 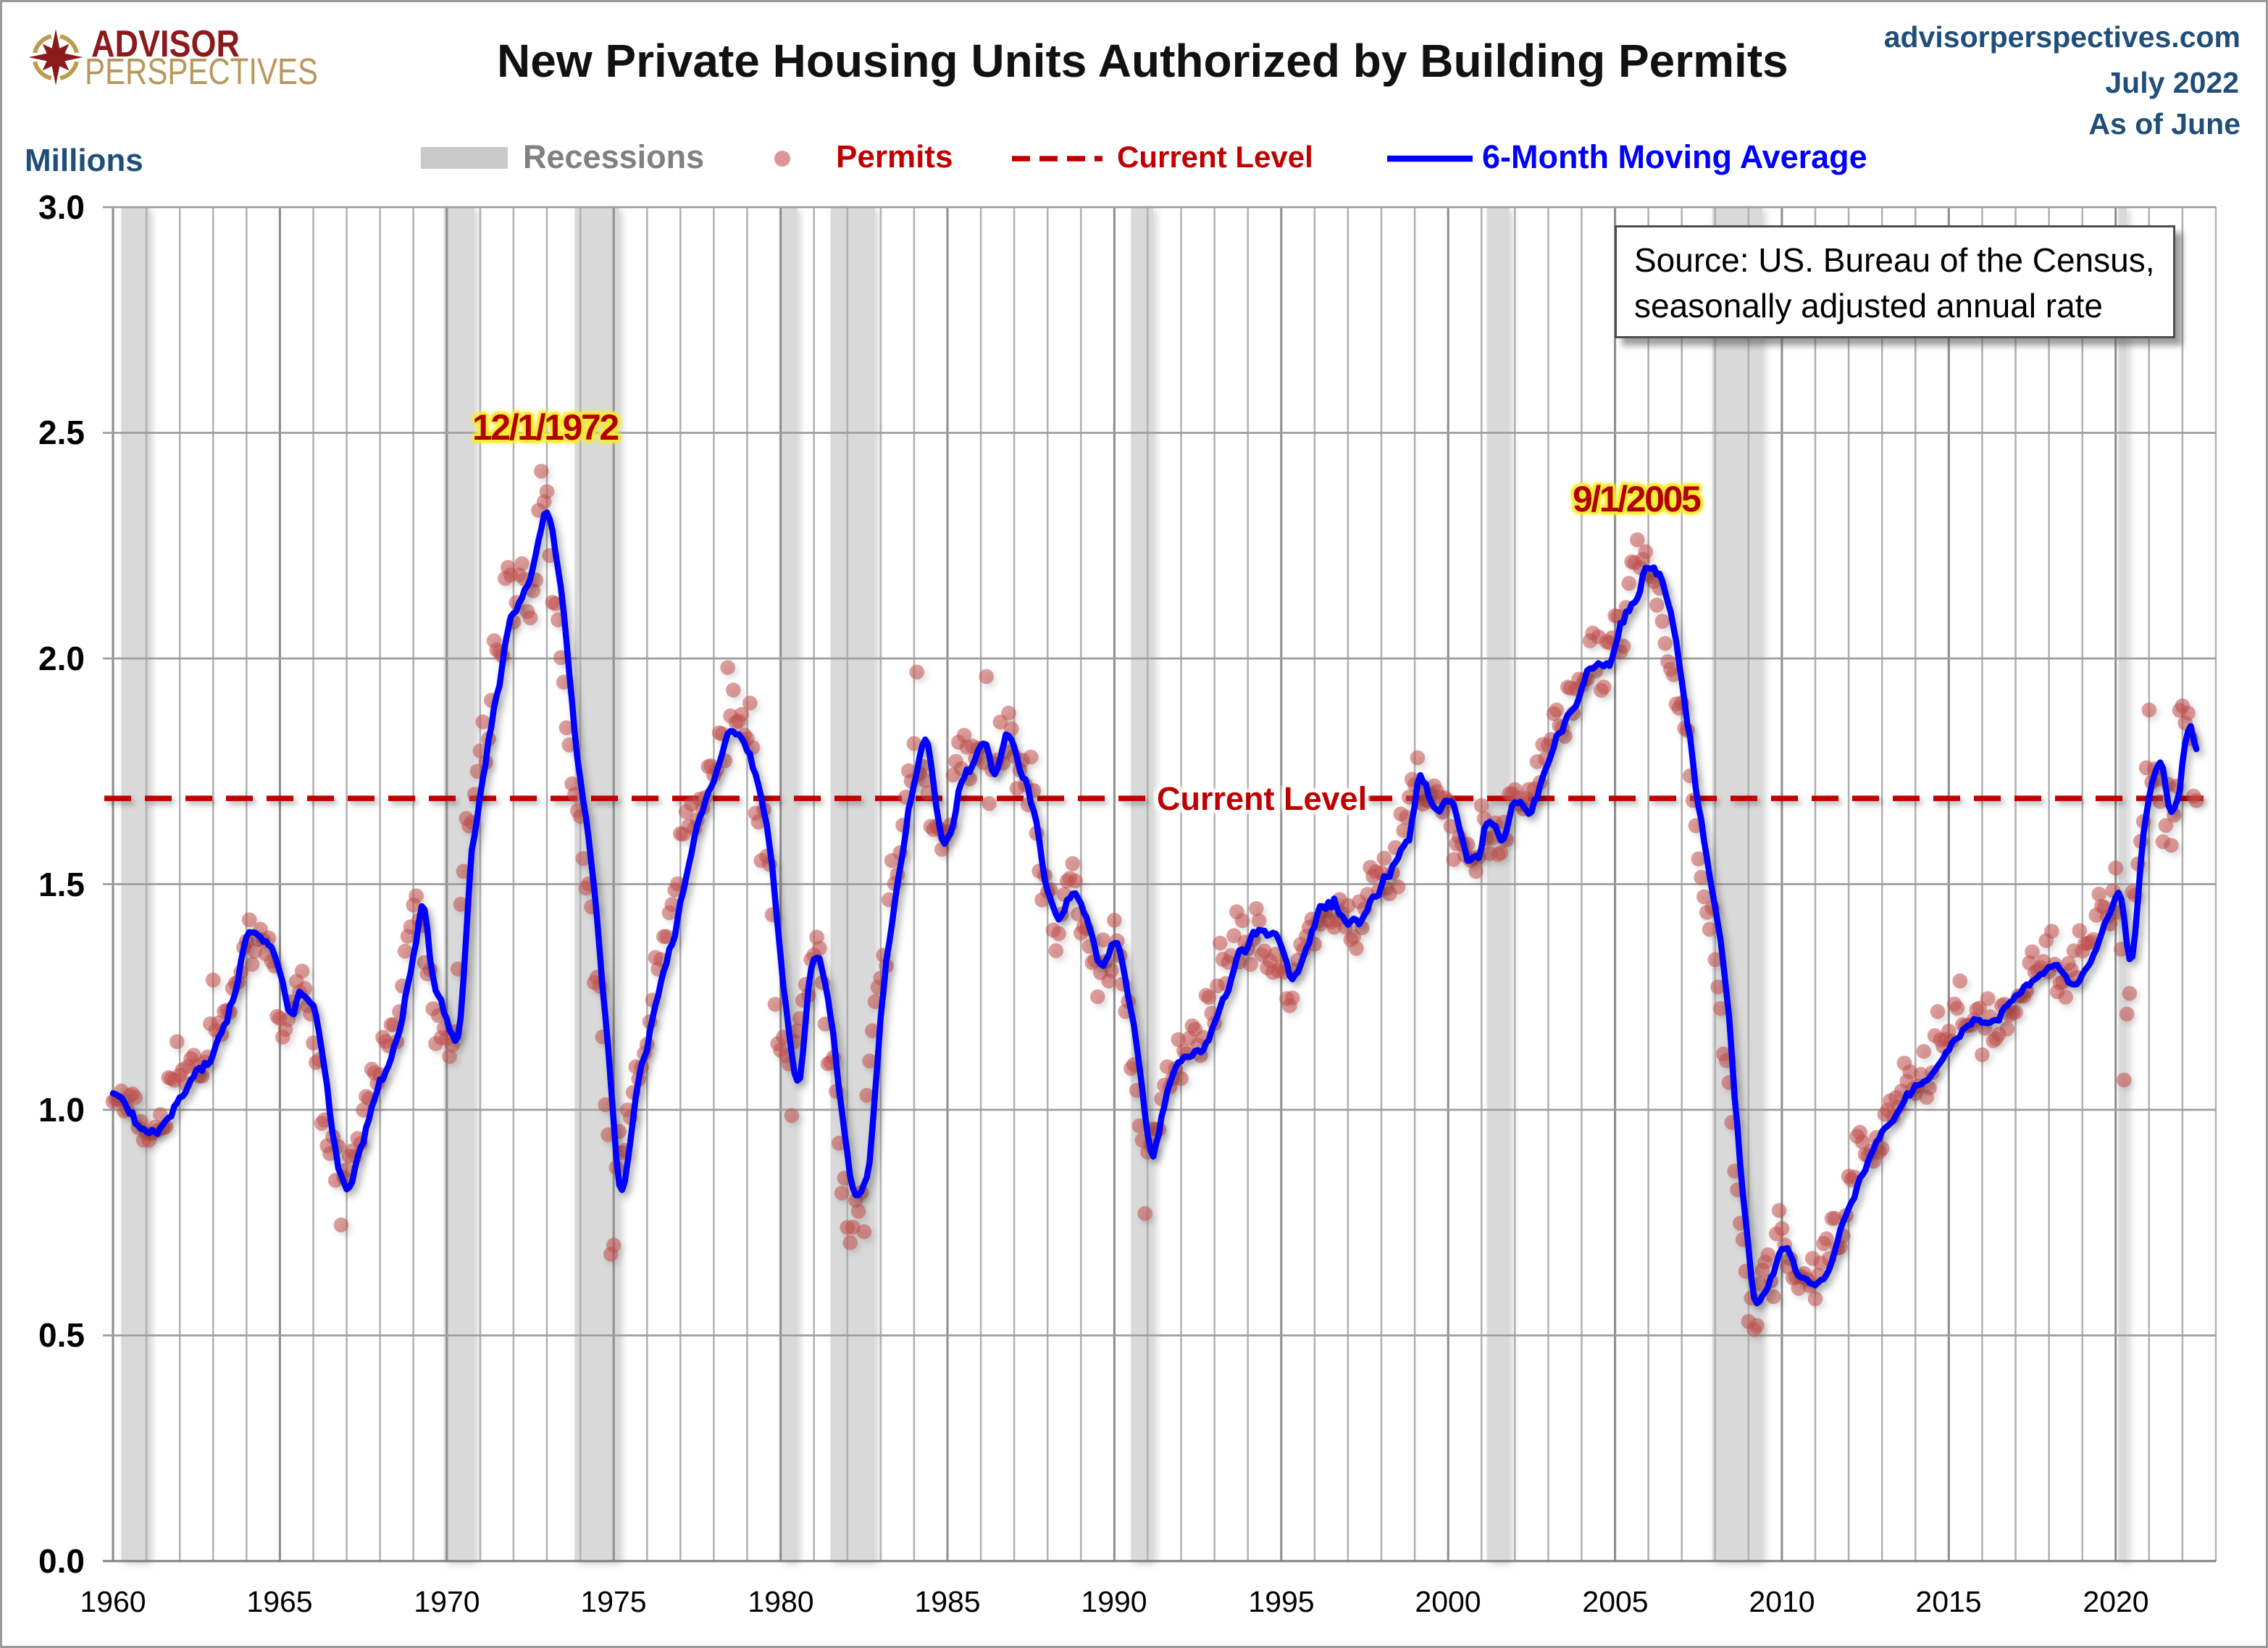 What do you see at coordinates (166, 44) in the screenshot?
I see `svg-text: ADVISOR` at bounding box center [166, 44].